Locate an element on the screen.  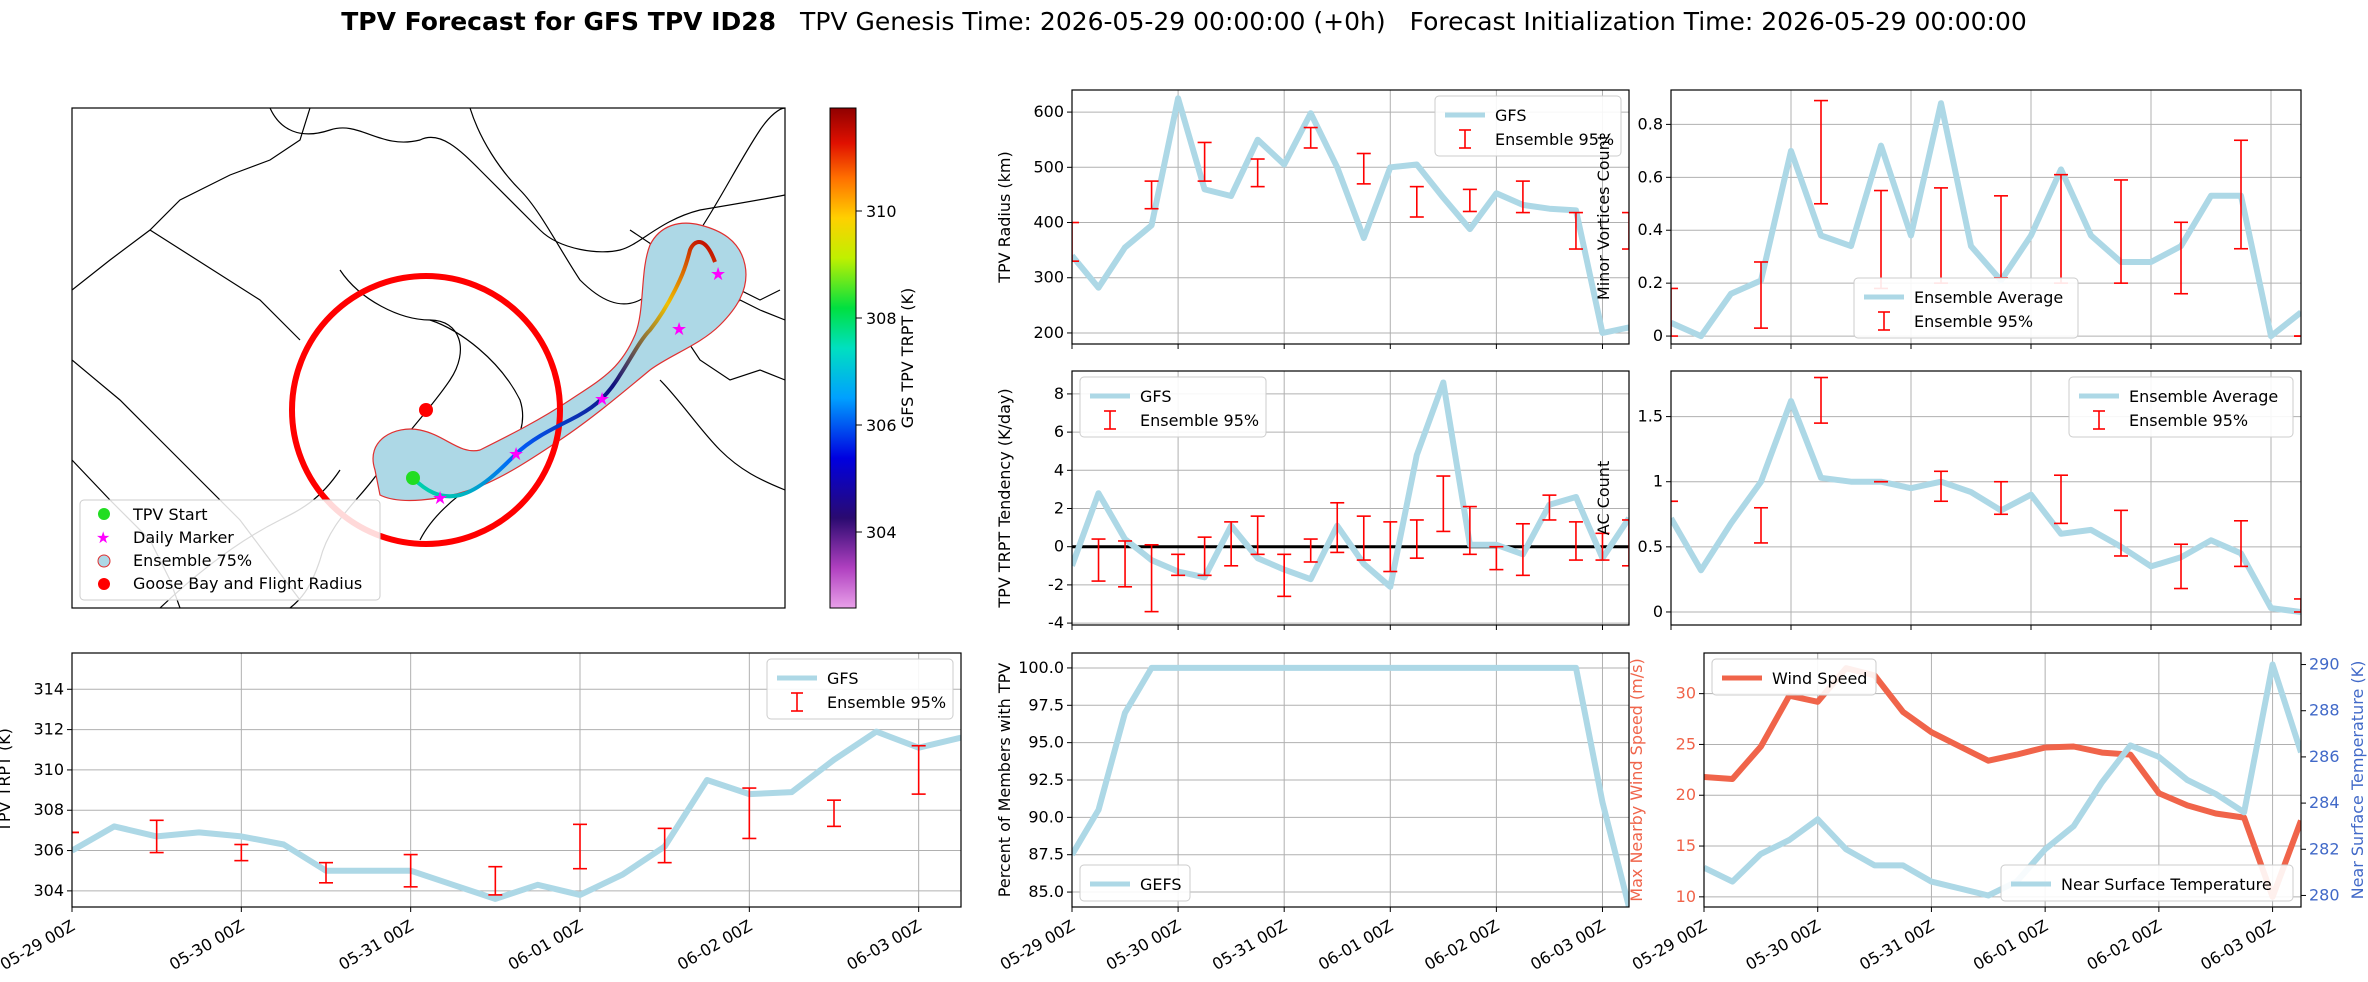
radius-legend-label-1: Ensemble 95% is located at coordinates (1554, 139).